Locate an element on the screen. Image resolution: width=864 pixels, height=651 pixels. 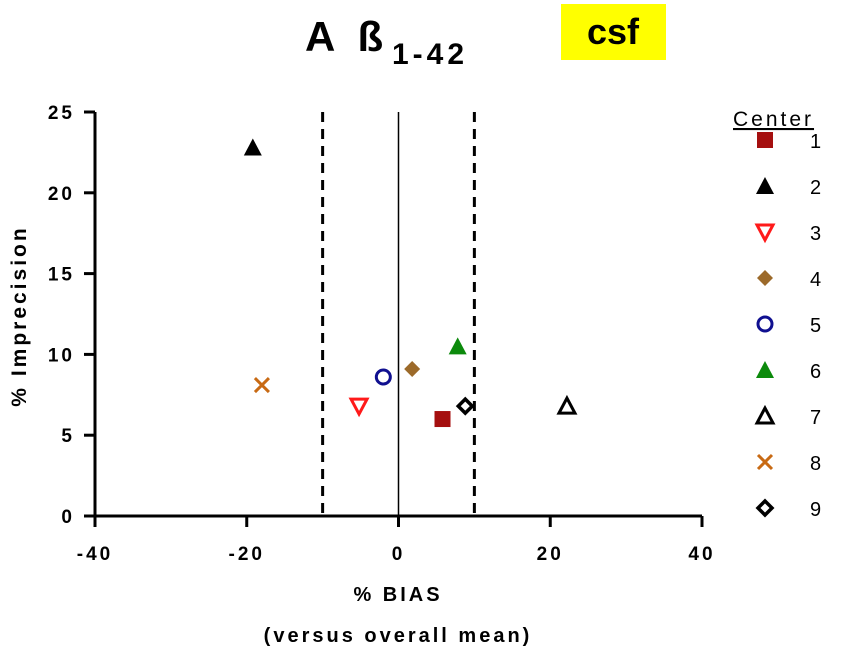
chart-title-group: A ß 1-42 is located at coordinates (386, 42).